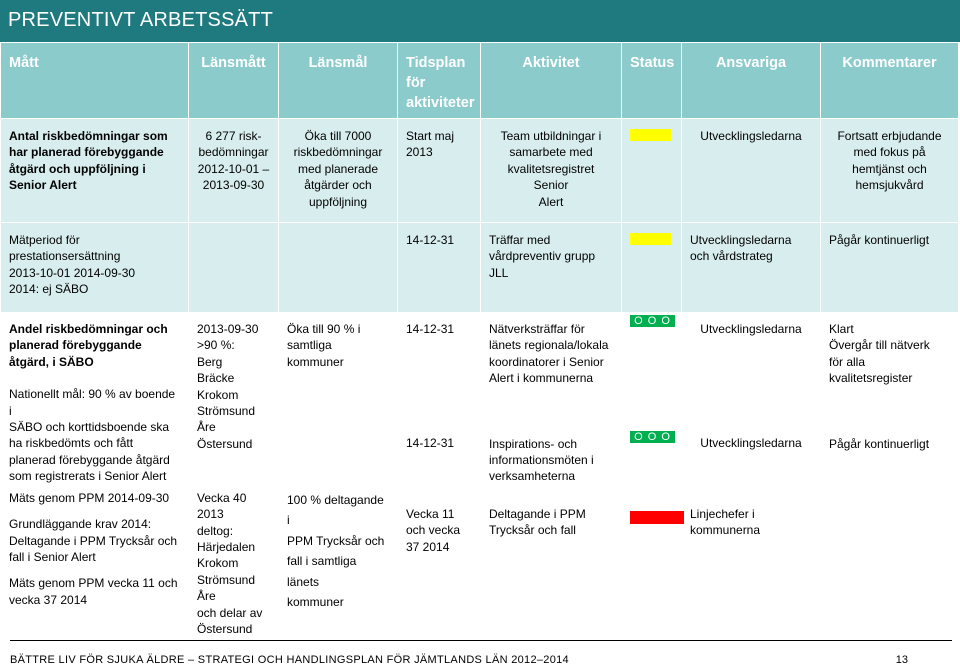 The image size is (960, 668). Describe the element at coordinates (439, 80) in the screenshot. I see `header-tidsplan: Tidsplan för aktiviteter` at that location.